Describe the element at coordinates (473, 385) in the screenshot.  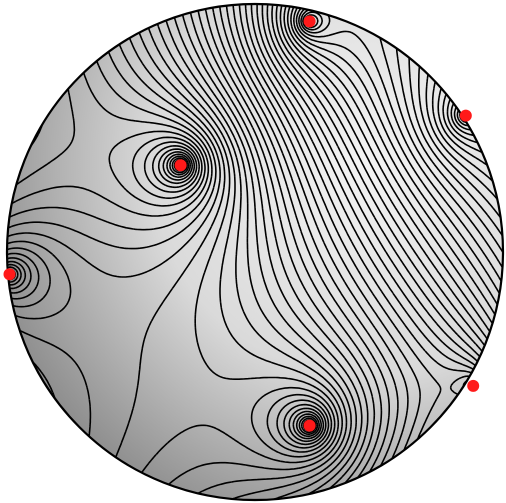
I see `point-right-lower` at that location.